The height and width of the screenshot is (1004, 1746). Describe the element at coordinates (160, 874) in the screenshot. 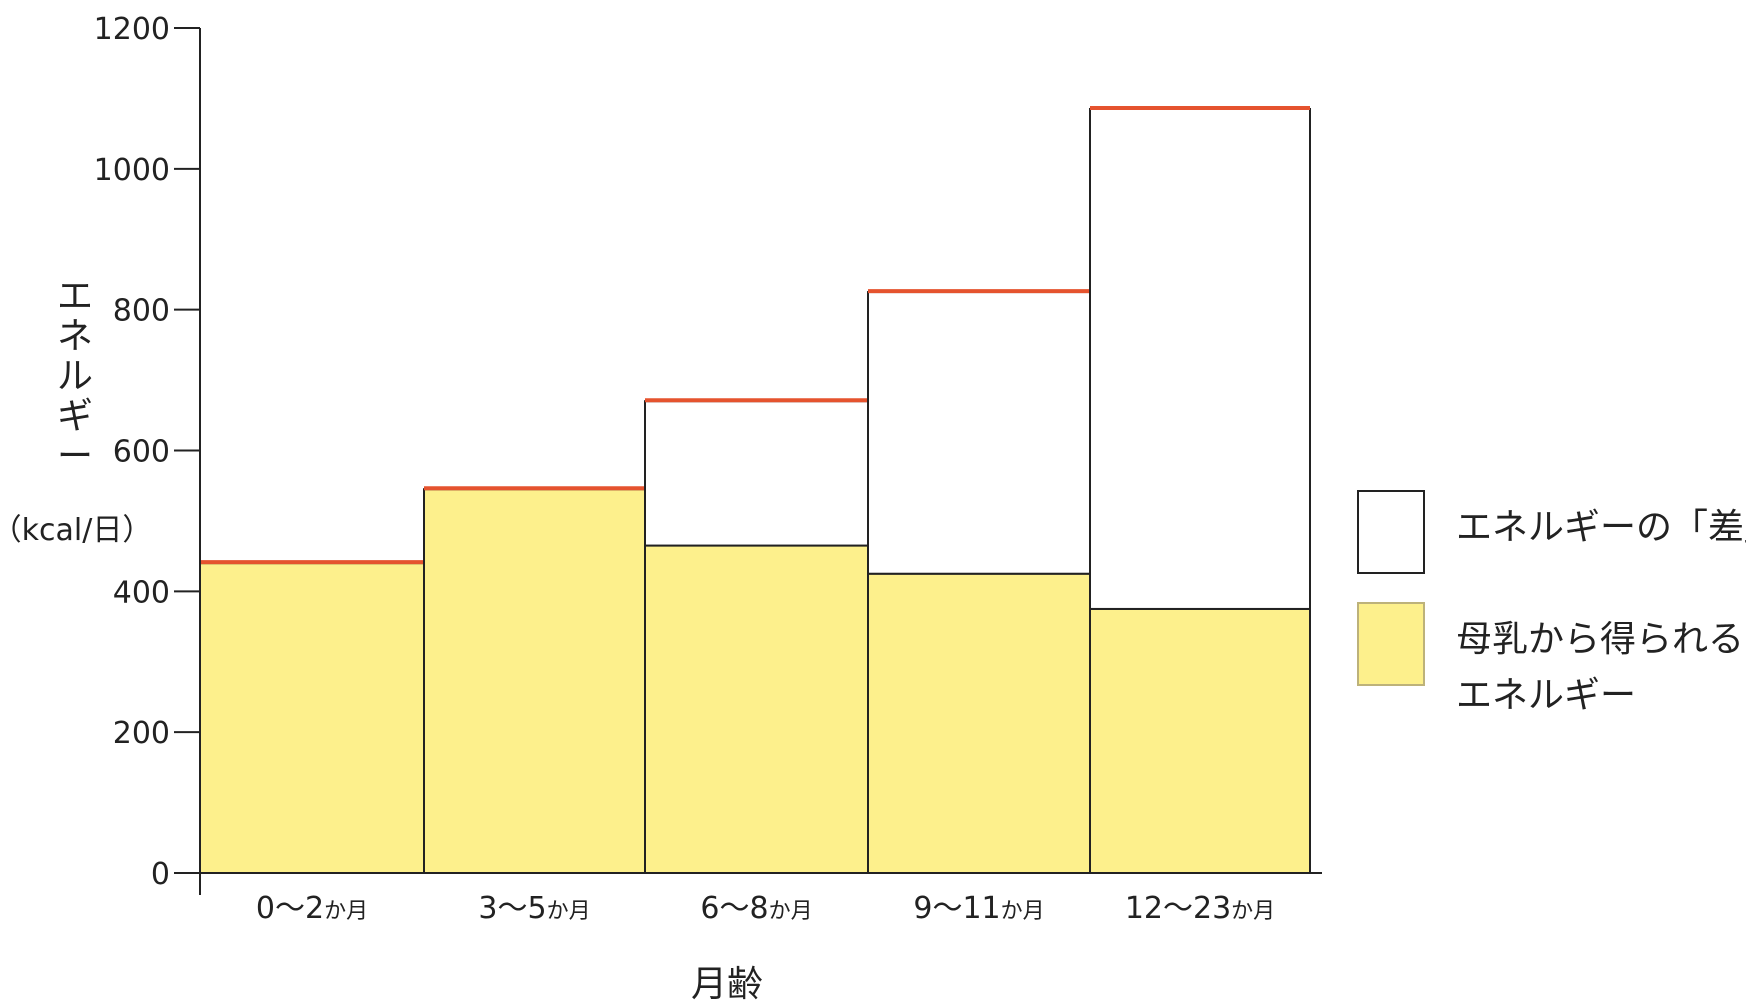

I see `y-tick-label: 0` at that location.